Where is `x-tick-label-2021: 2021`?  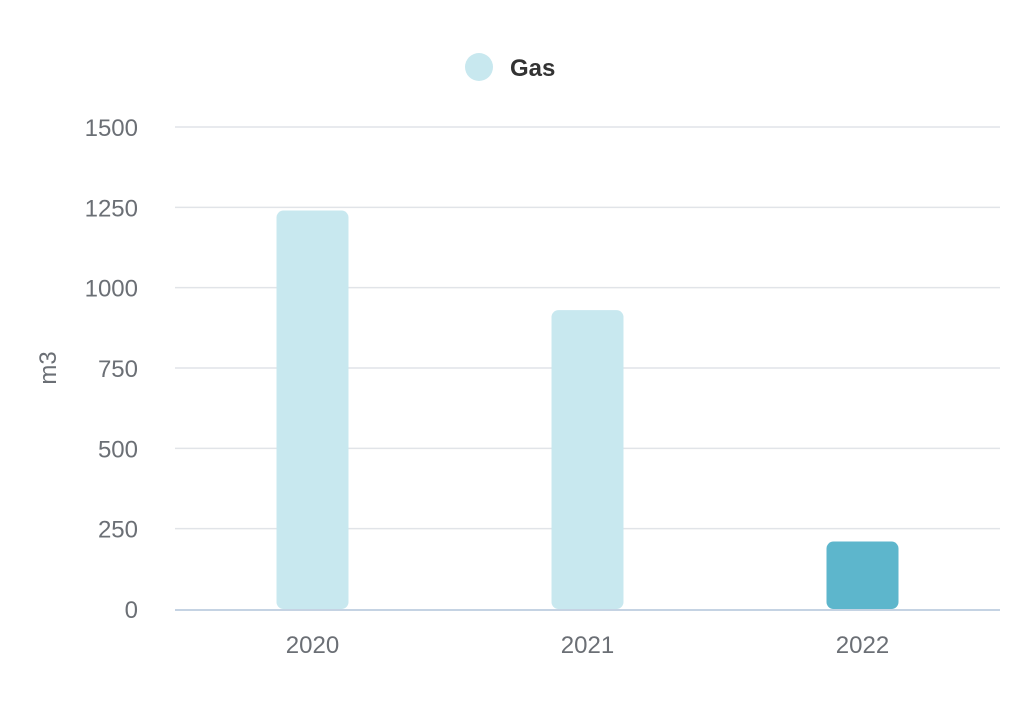 x-tick-label-2021: 2021 is located at coordinates (587, 645).